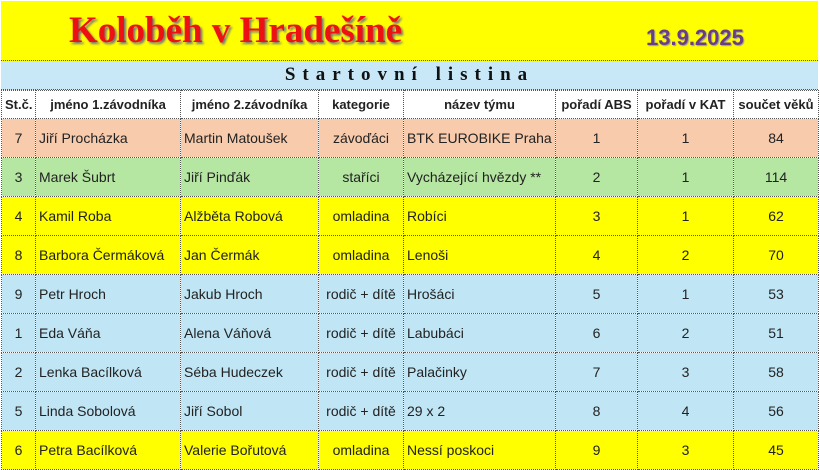 The height and width of the screenshot is (470, 820). What do you see at coordinates (776, 138) in the screenshot?
I see `cell-age-sum: 84` at bounding box center [776, 138].